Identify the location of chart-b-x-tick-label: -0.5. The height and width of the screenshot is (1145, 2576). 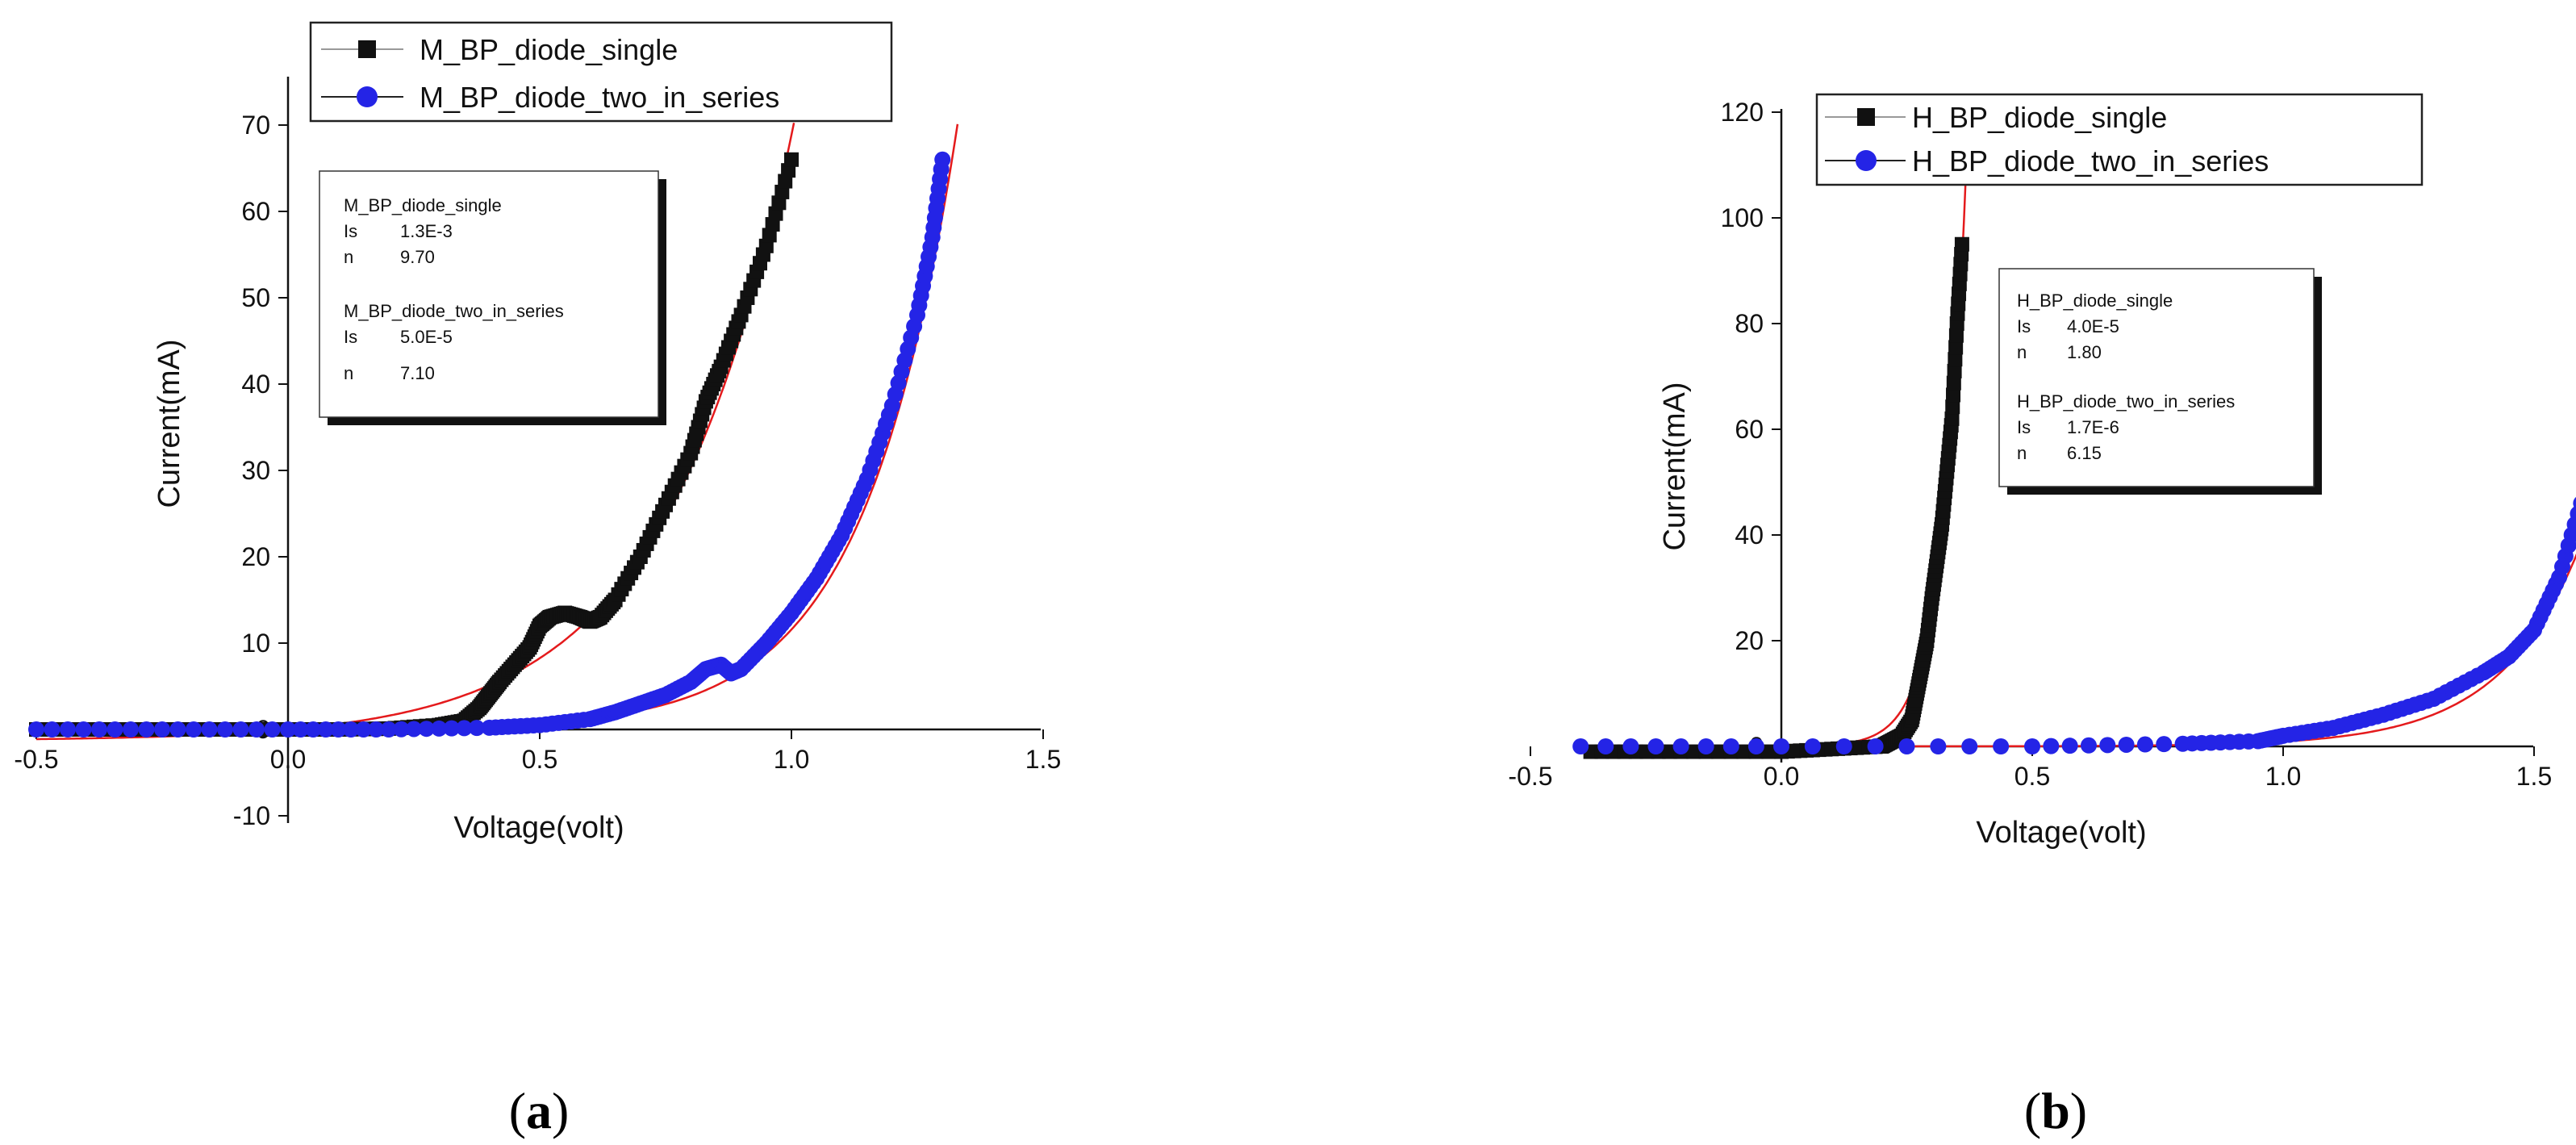
(1530, 776).